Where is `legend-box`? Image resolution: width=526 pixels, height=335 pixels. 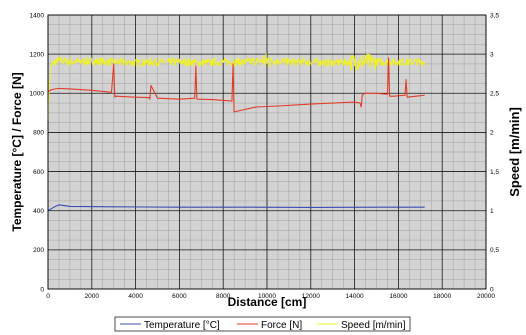
legend-box is located at coordinates (262, 324).